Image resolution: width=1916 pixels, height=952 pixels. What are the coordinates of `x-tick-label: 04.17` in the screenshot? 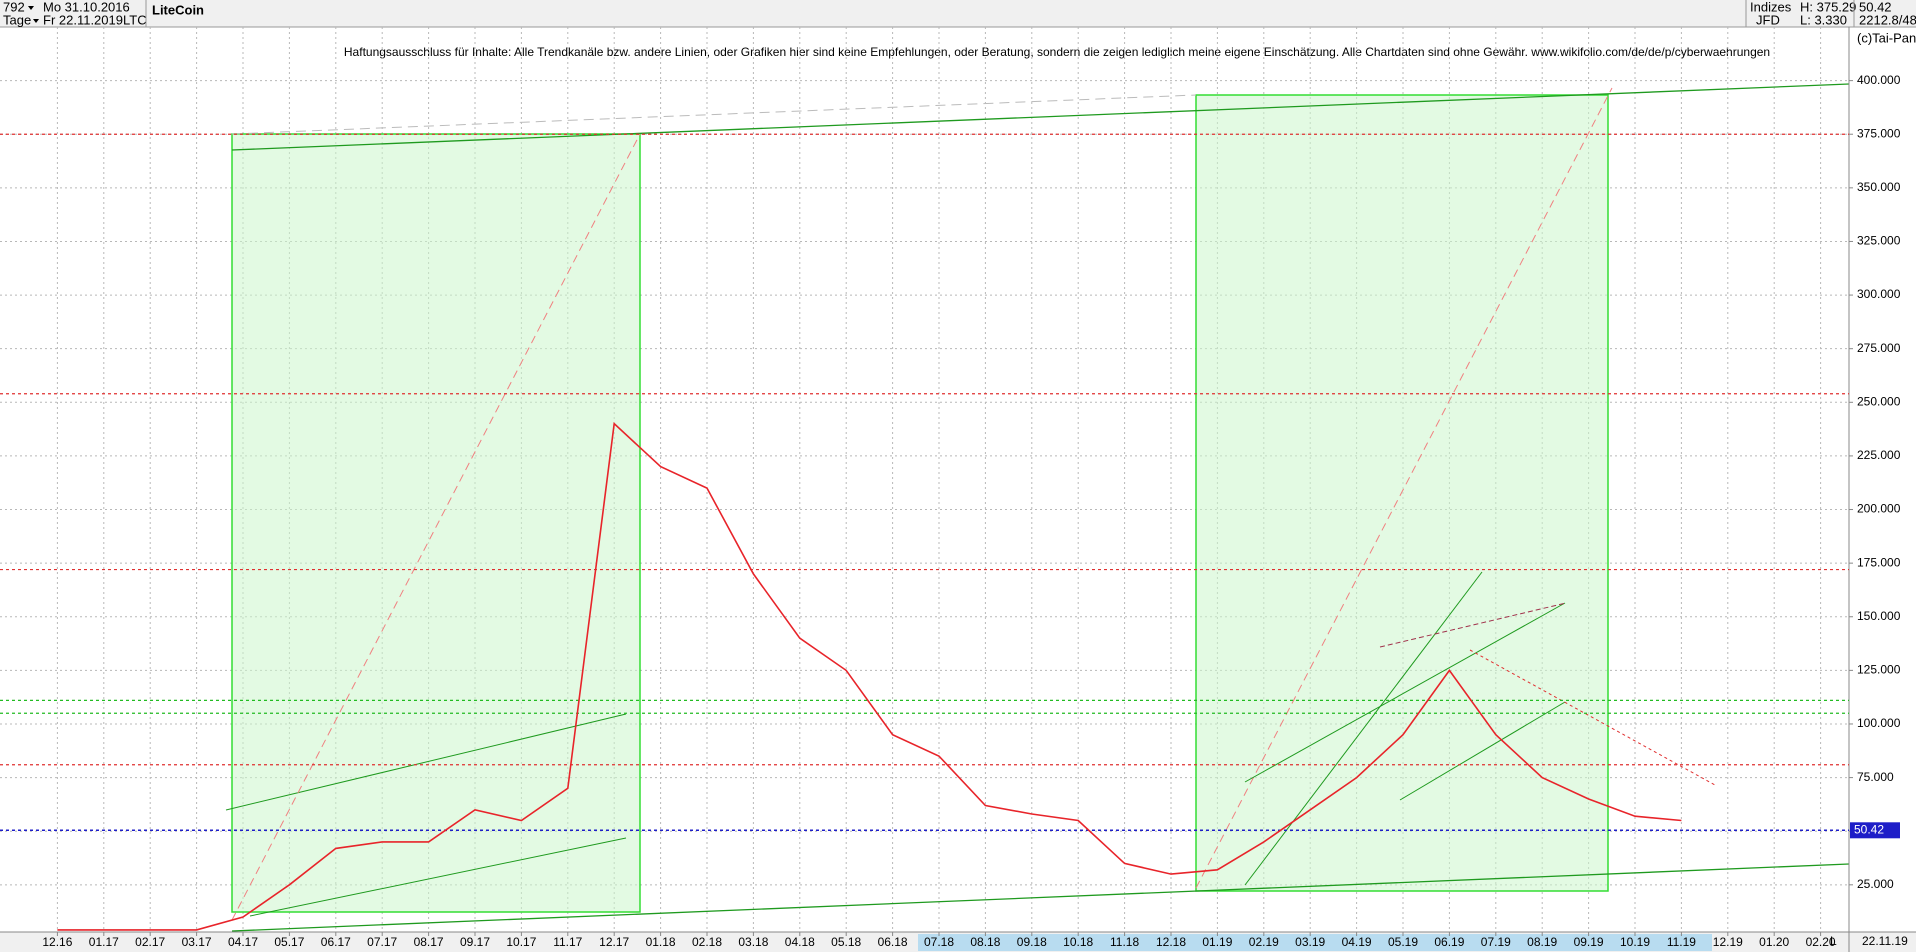 It's located at (243, 942).